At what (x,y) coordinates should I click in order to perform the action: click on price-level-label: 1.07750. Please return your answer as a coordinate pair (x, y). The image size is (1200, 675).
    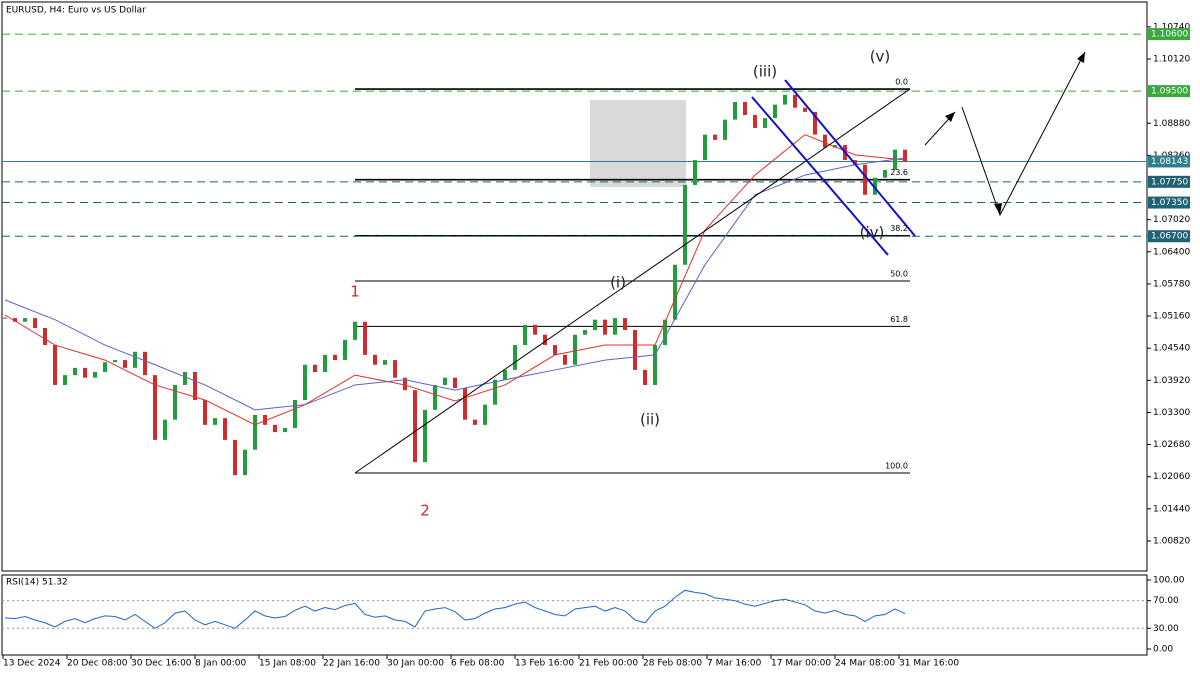
    Looking at the image, I should click on (1169, 182).